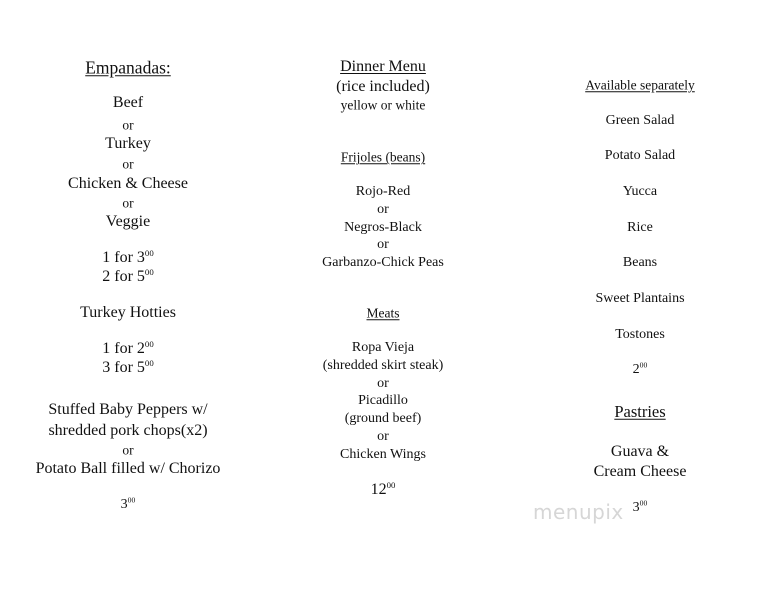 The image size is (768, 594). I want to click on price: 1 for 200, so click(128, 347).